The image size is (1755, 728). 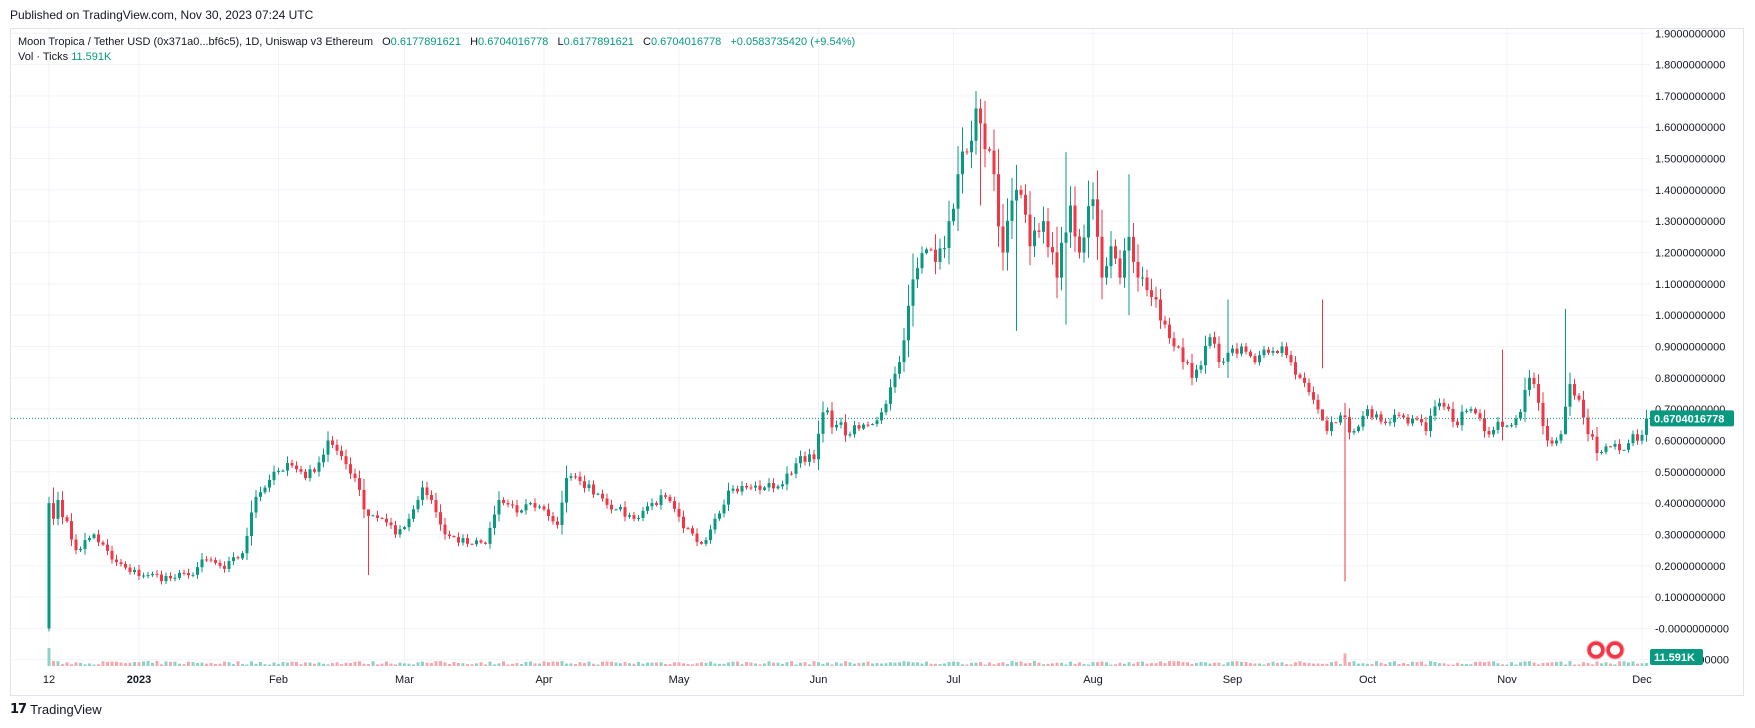 What do you see at coordinates (1690, 222) in the screenshot?
I see `y-tick-label: 1.3000000000` at bounding box center [1690, 222].